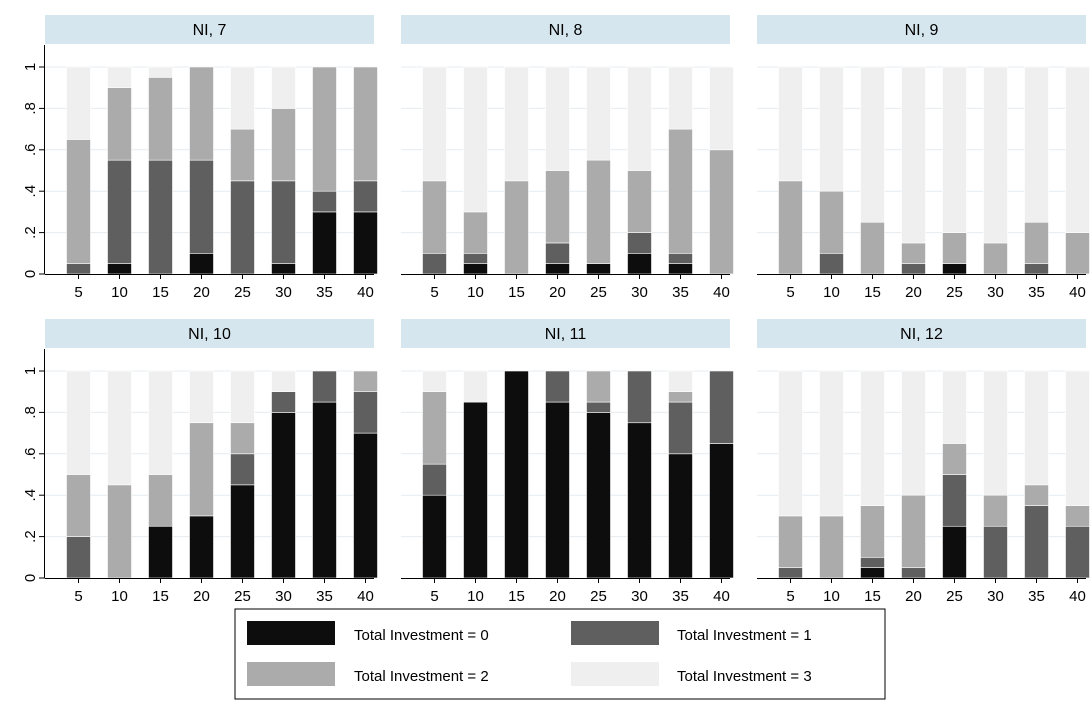 The height and width of the screenshot is (706, 1091). What do you see at coordinates (200, 158) in the screenshot?
I see `panel-1: NI, 7 5 10 15 20 25 30 35 40 0 .2 .4 .6 .8 1` at bounding box center [200, 158].